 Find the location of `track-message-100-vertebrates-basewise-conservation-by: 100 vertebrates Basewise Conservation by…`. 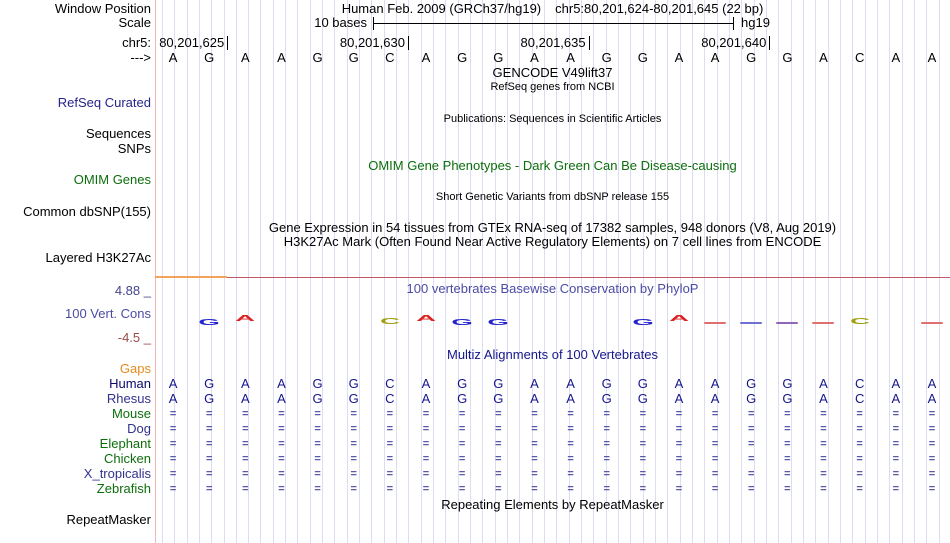

track-message-100-vertebrates-basewise-conservation-by: 100 vertebrates Basewise Conservation by… is located at coordinates (552, 288).